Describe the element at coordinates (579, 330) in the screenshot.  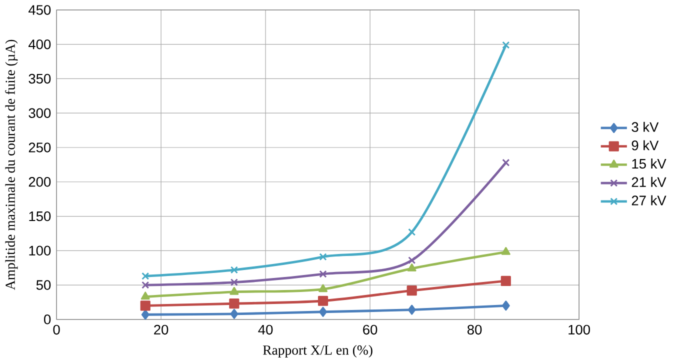
I see `x-tick-label: 100` at that location.